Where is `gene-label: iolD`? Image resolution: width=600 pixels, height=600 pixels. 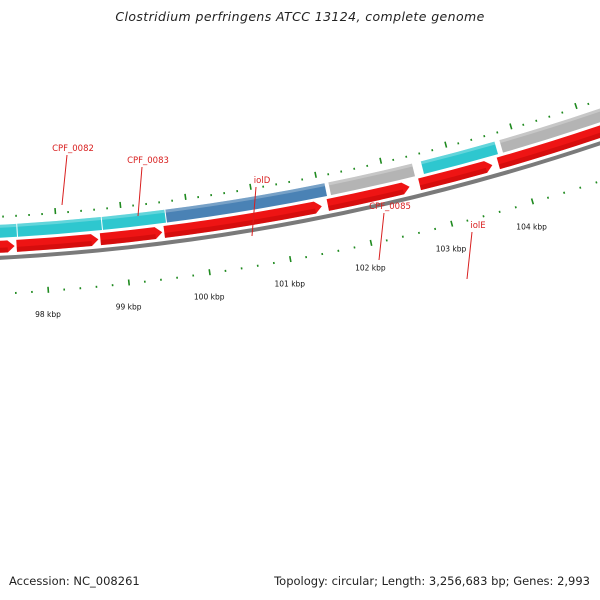 gene-label: iolD is located at coordinates (262, 181).